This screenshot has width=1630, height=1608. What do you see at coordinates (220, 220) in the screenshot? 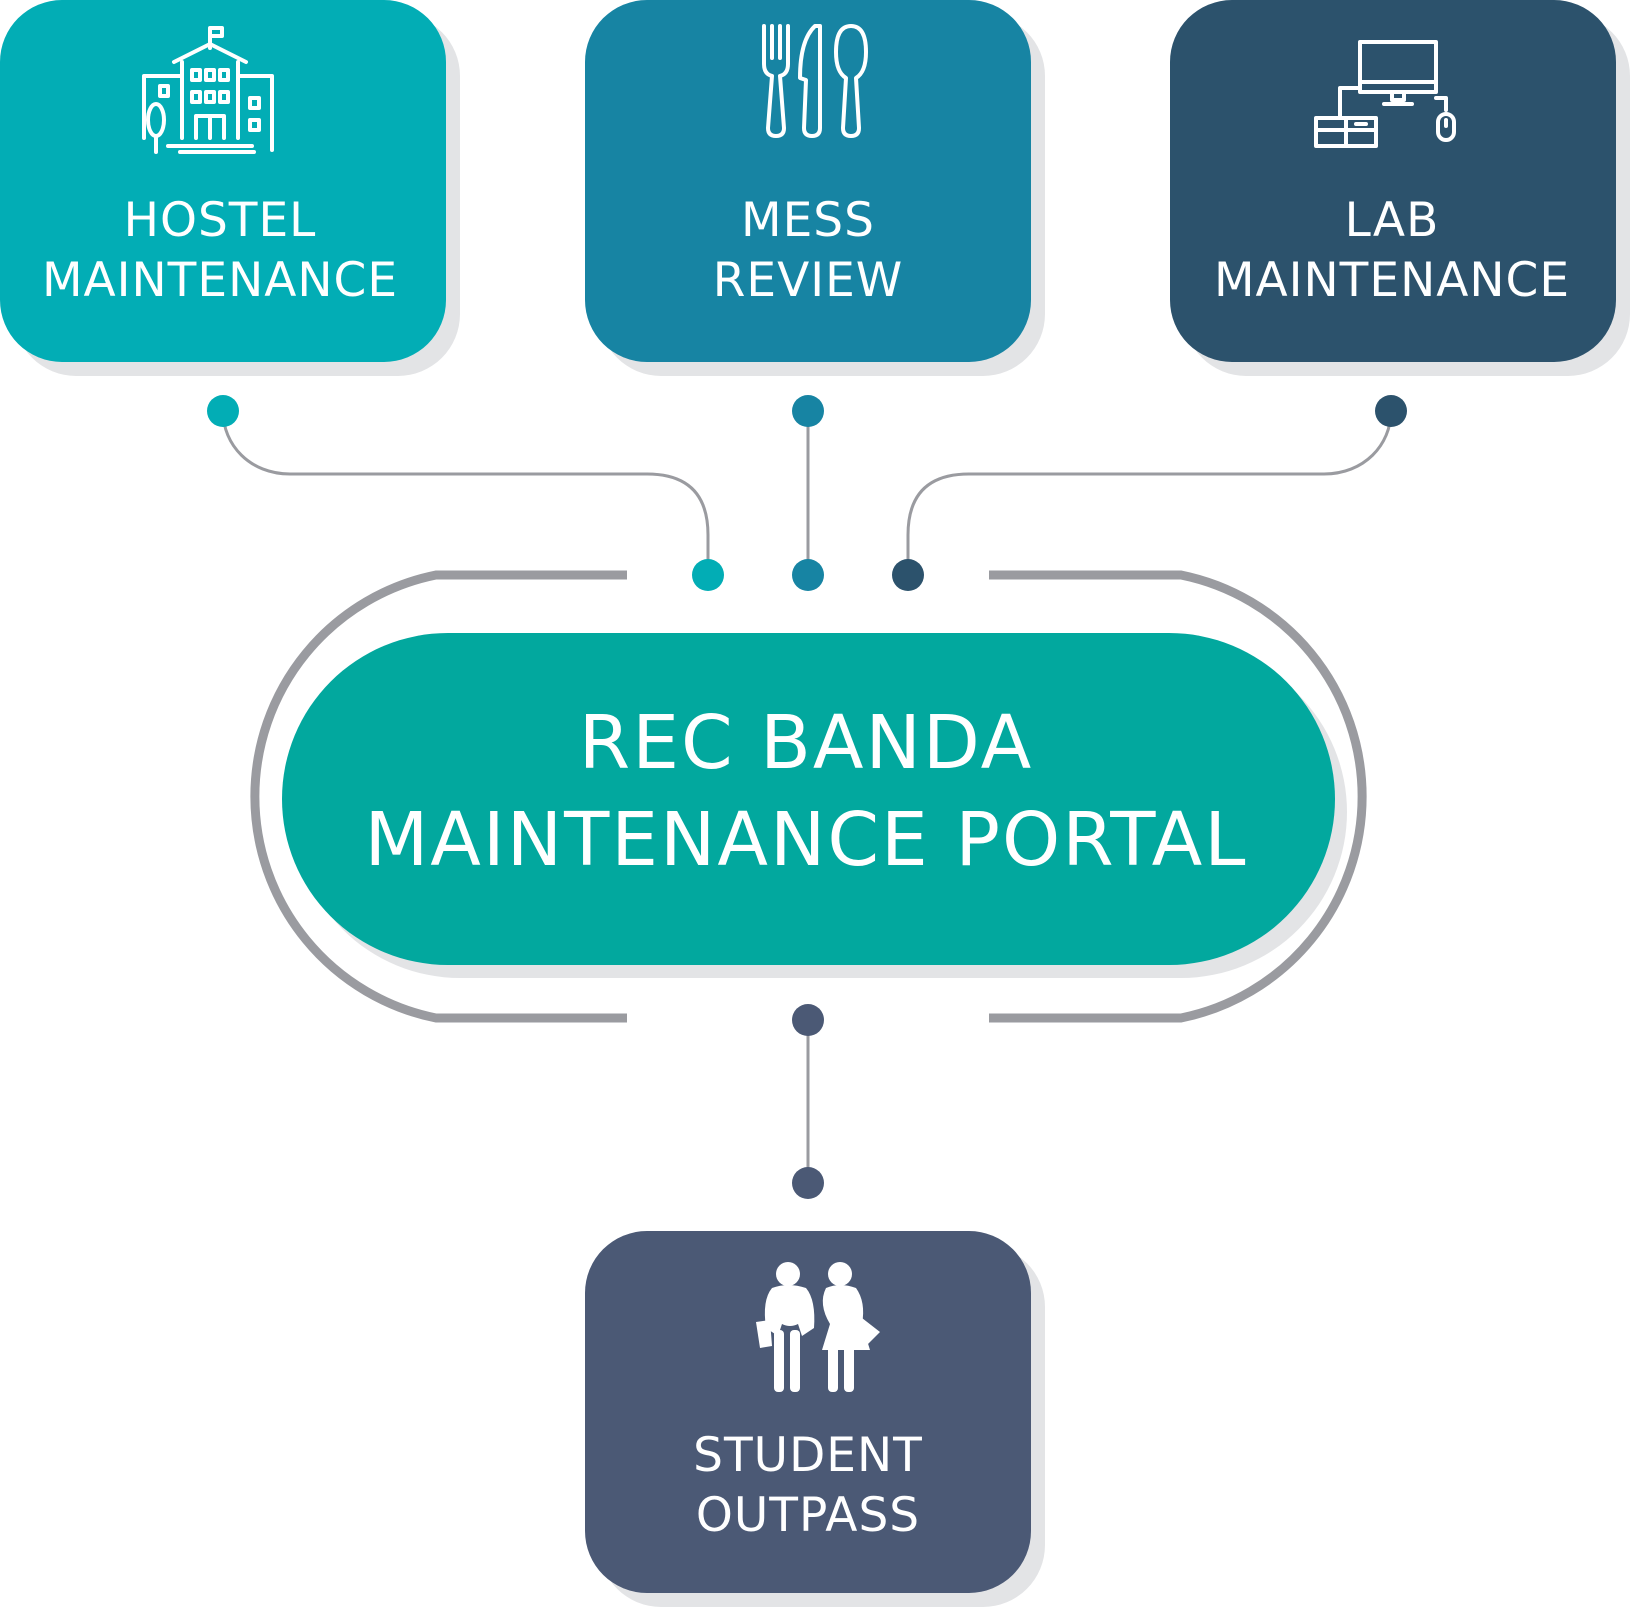
I see `hostel-label-line1: HOSTEL` at bounding box center [220, 220].